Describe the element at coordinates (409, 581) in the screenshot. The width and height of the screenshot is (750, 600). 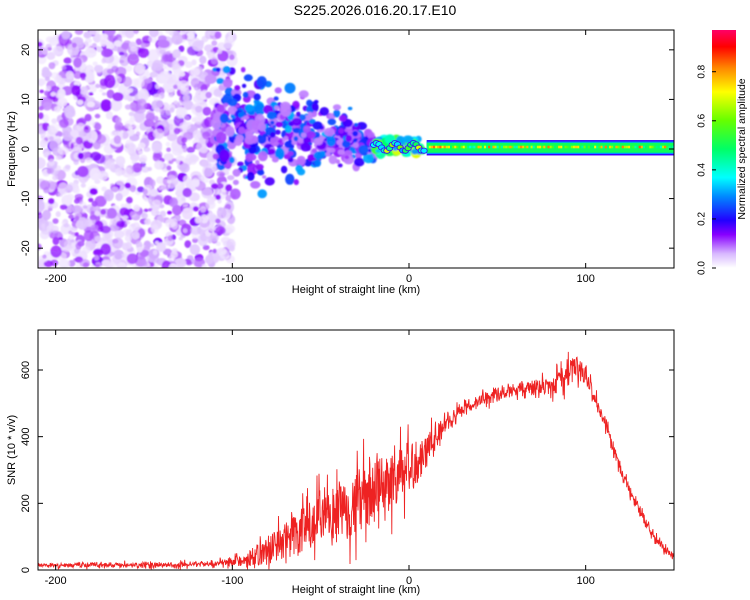
I see `x-tick-label: 0` at that location.